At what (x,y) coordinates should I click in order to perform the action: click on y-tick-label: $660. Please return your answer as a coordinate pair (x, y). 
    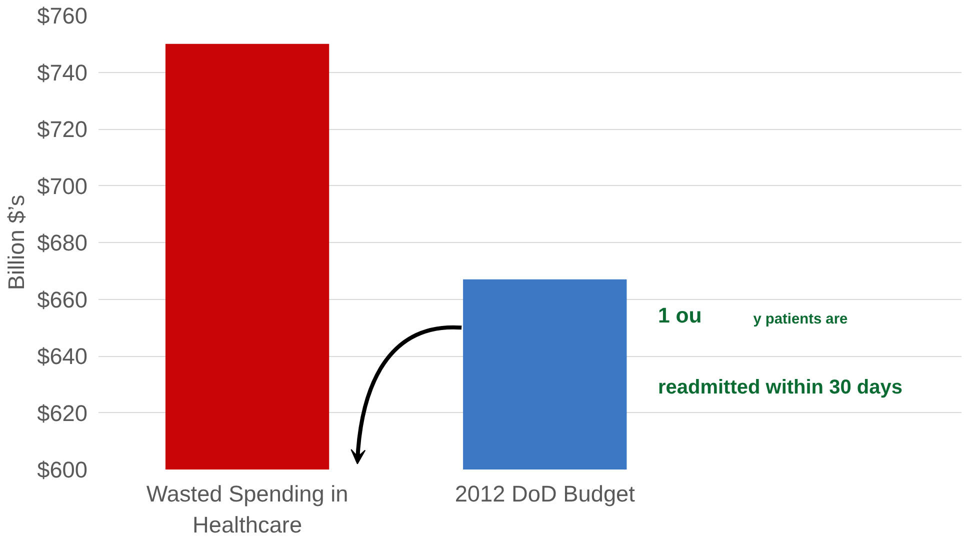
    Looking at the image, I should click on (62, 299).